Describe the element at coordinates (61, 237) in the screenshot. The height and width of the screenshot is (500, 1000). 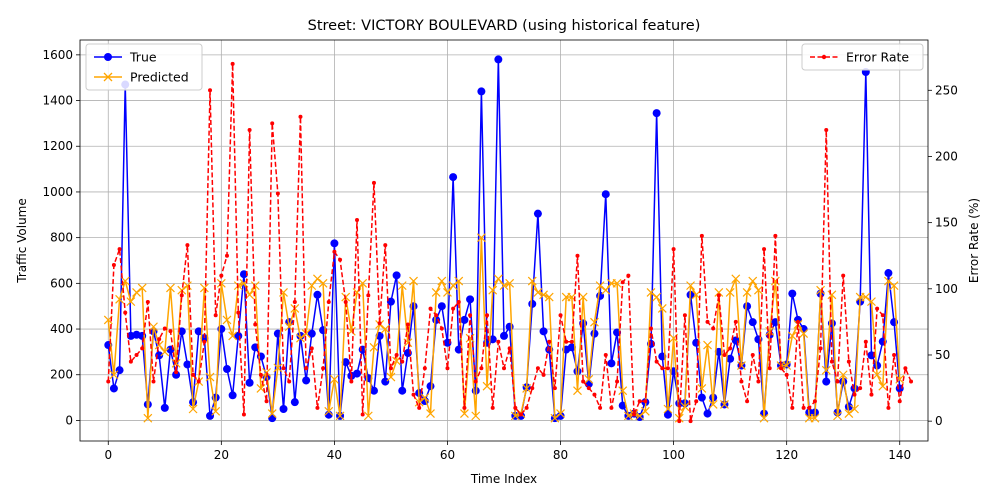
I see `y-ticks: 0 200 400 600 800 1000 1200 1400 1600` at that location.